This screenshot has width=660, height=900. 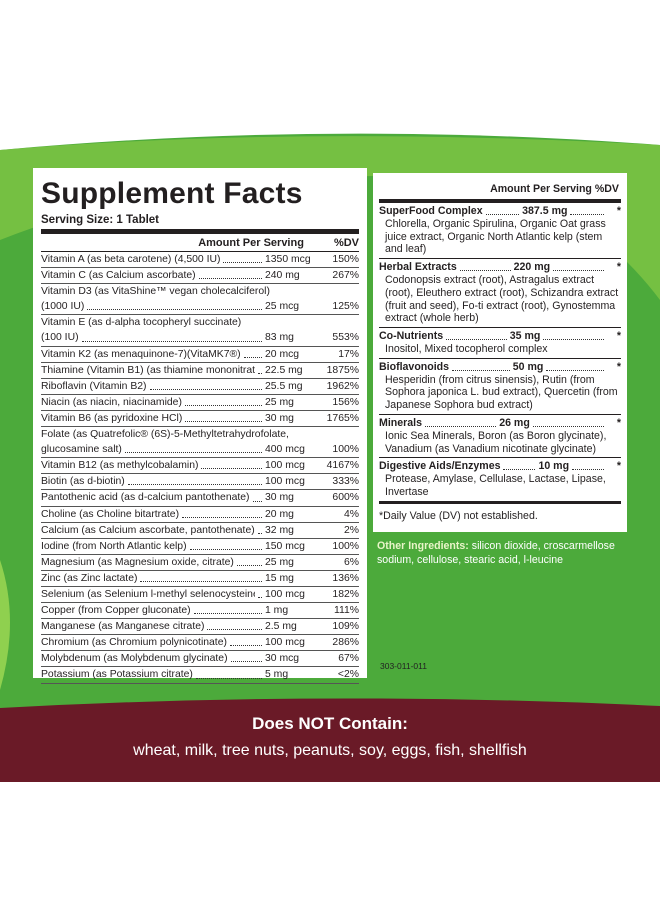 What do you see at coordinates (118, 276) in the screenshot?
I see `nutrient-name: Vitamin C (as Calcium ascorbate)` at bounding box center [118, 276].